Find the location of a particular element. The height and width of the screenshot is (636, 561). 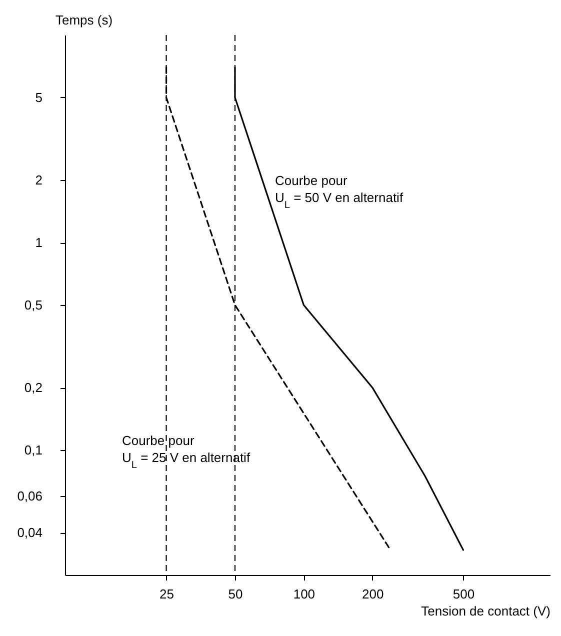

annotation: Courbe pour U$_{L}$ = 25 V en alternatif is located at coordinates (186, 451).